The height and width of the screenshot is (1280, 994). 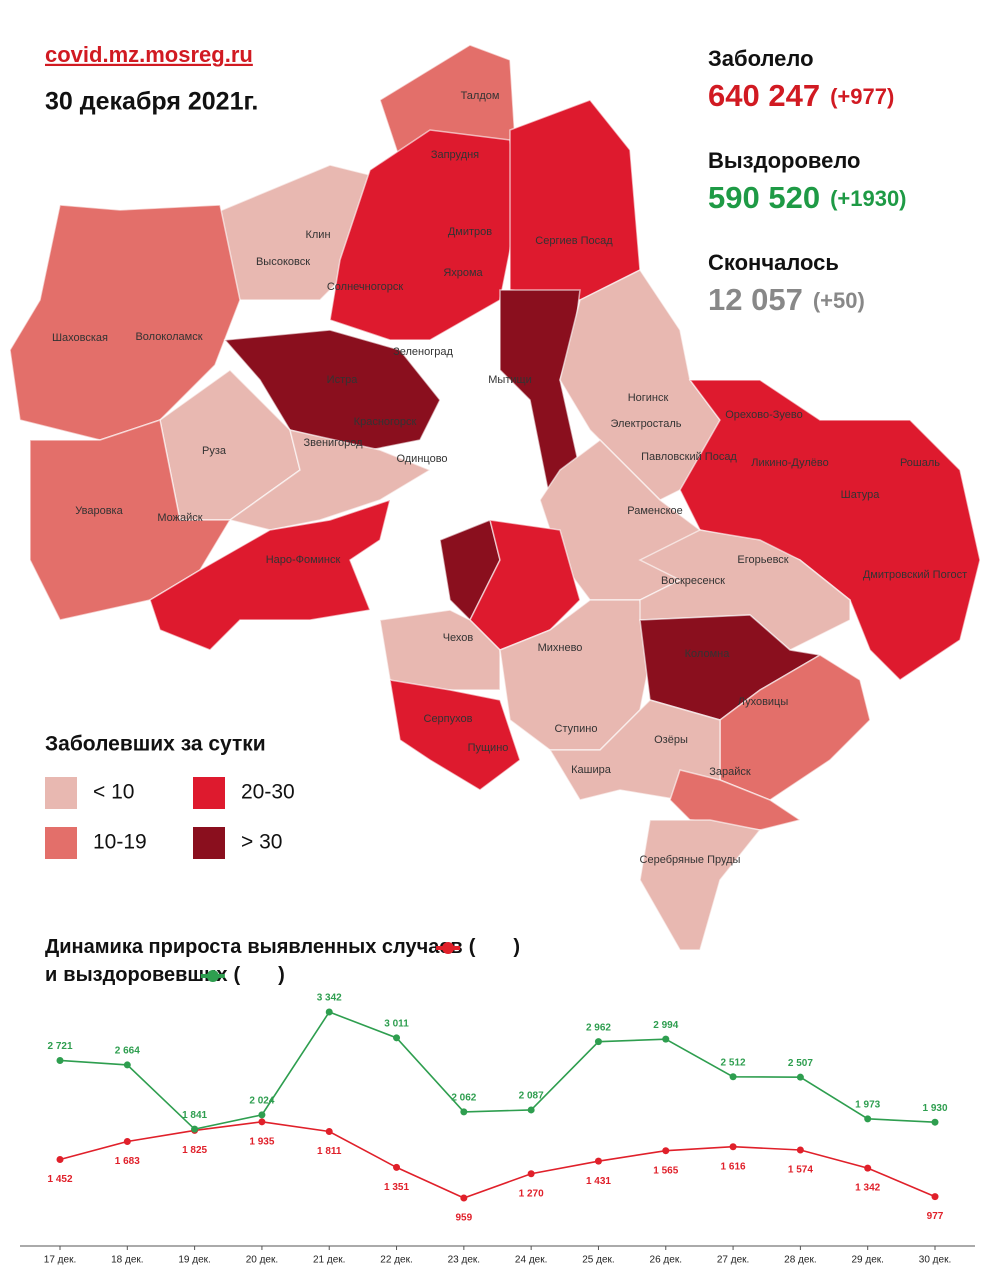 What do you see at coordinates (733, 1166) in the screenshot?
I see `value-label: 1 616` at bounding box center [733, 1166].